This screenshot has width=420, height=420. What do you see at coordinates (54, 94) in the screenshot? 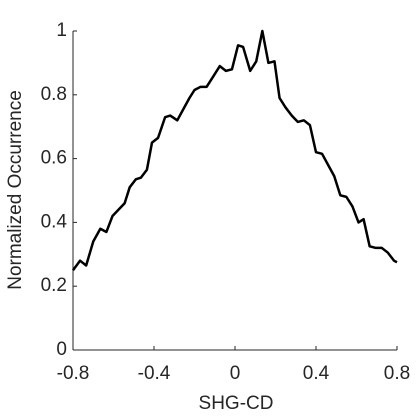
I see `y-tick-label: 0.8` at bounding box center [54, 94].